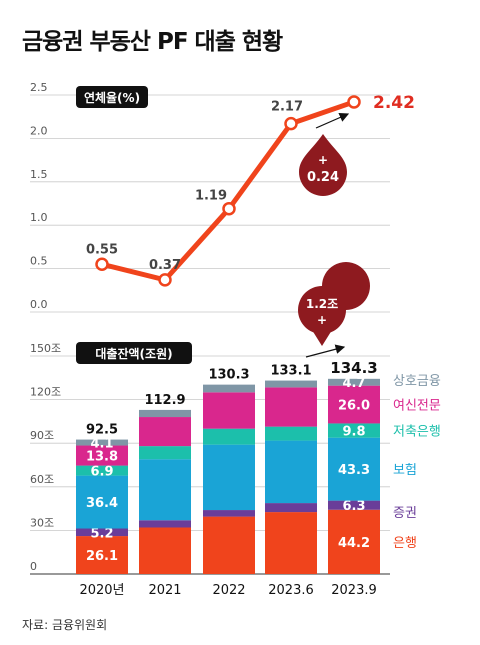 The image size is (480, 645). I want to click on bar-trend-arrow, so click(325, 351).